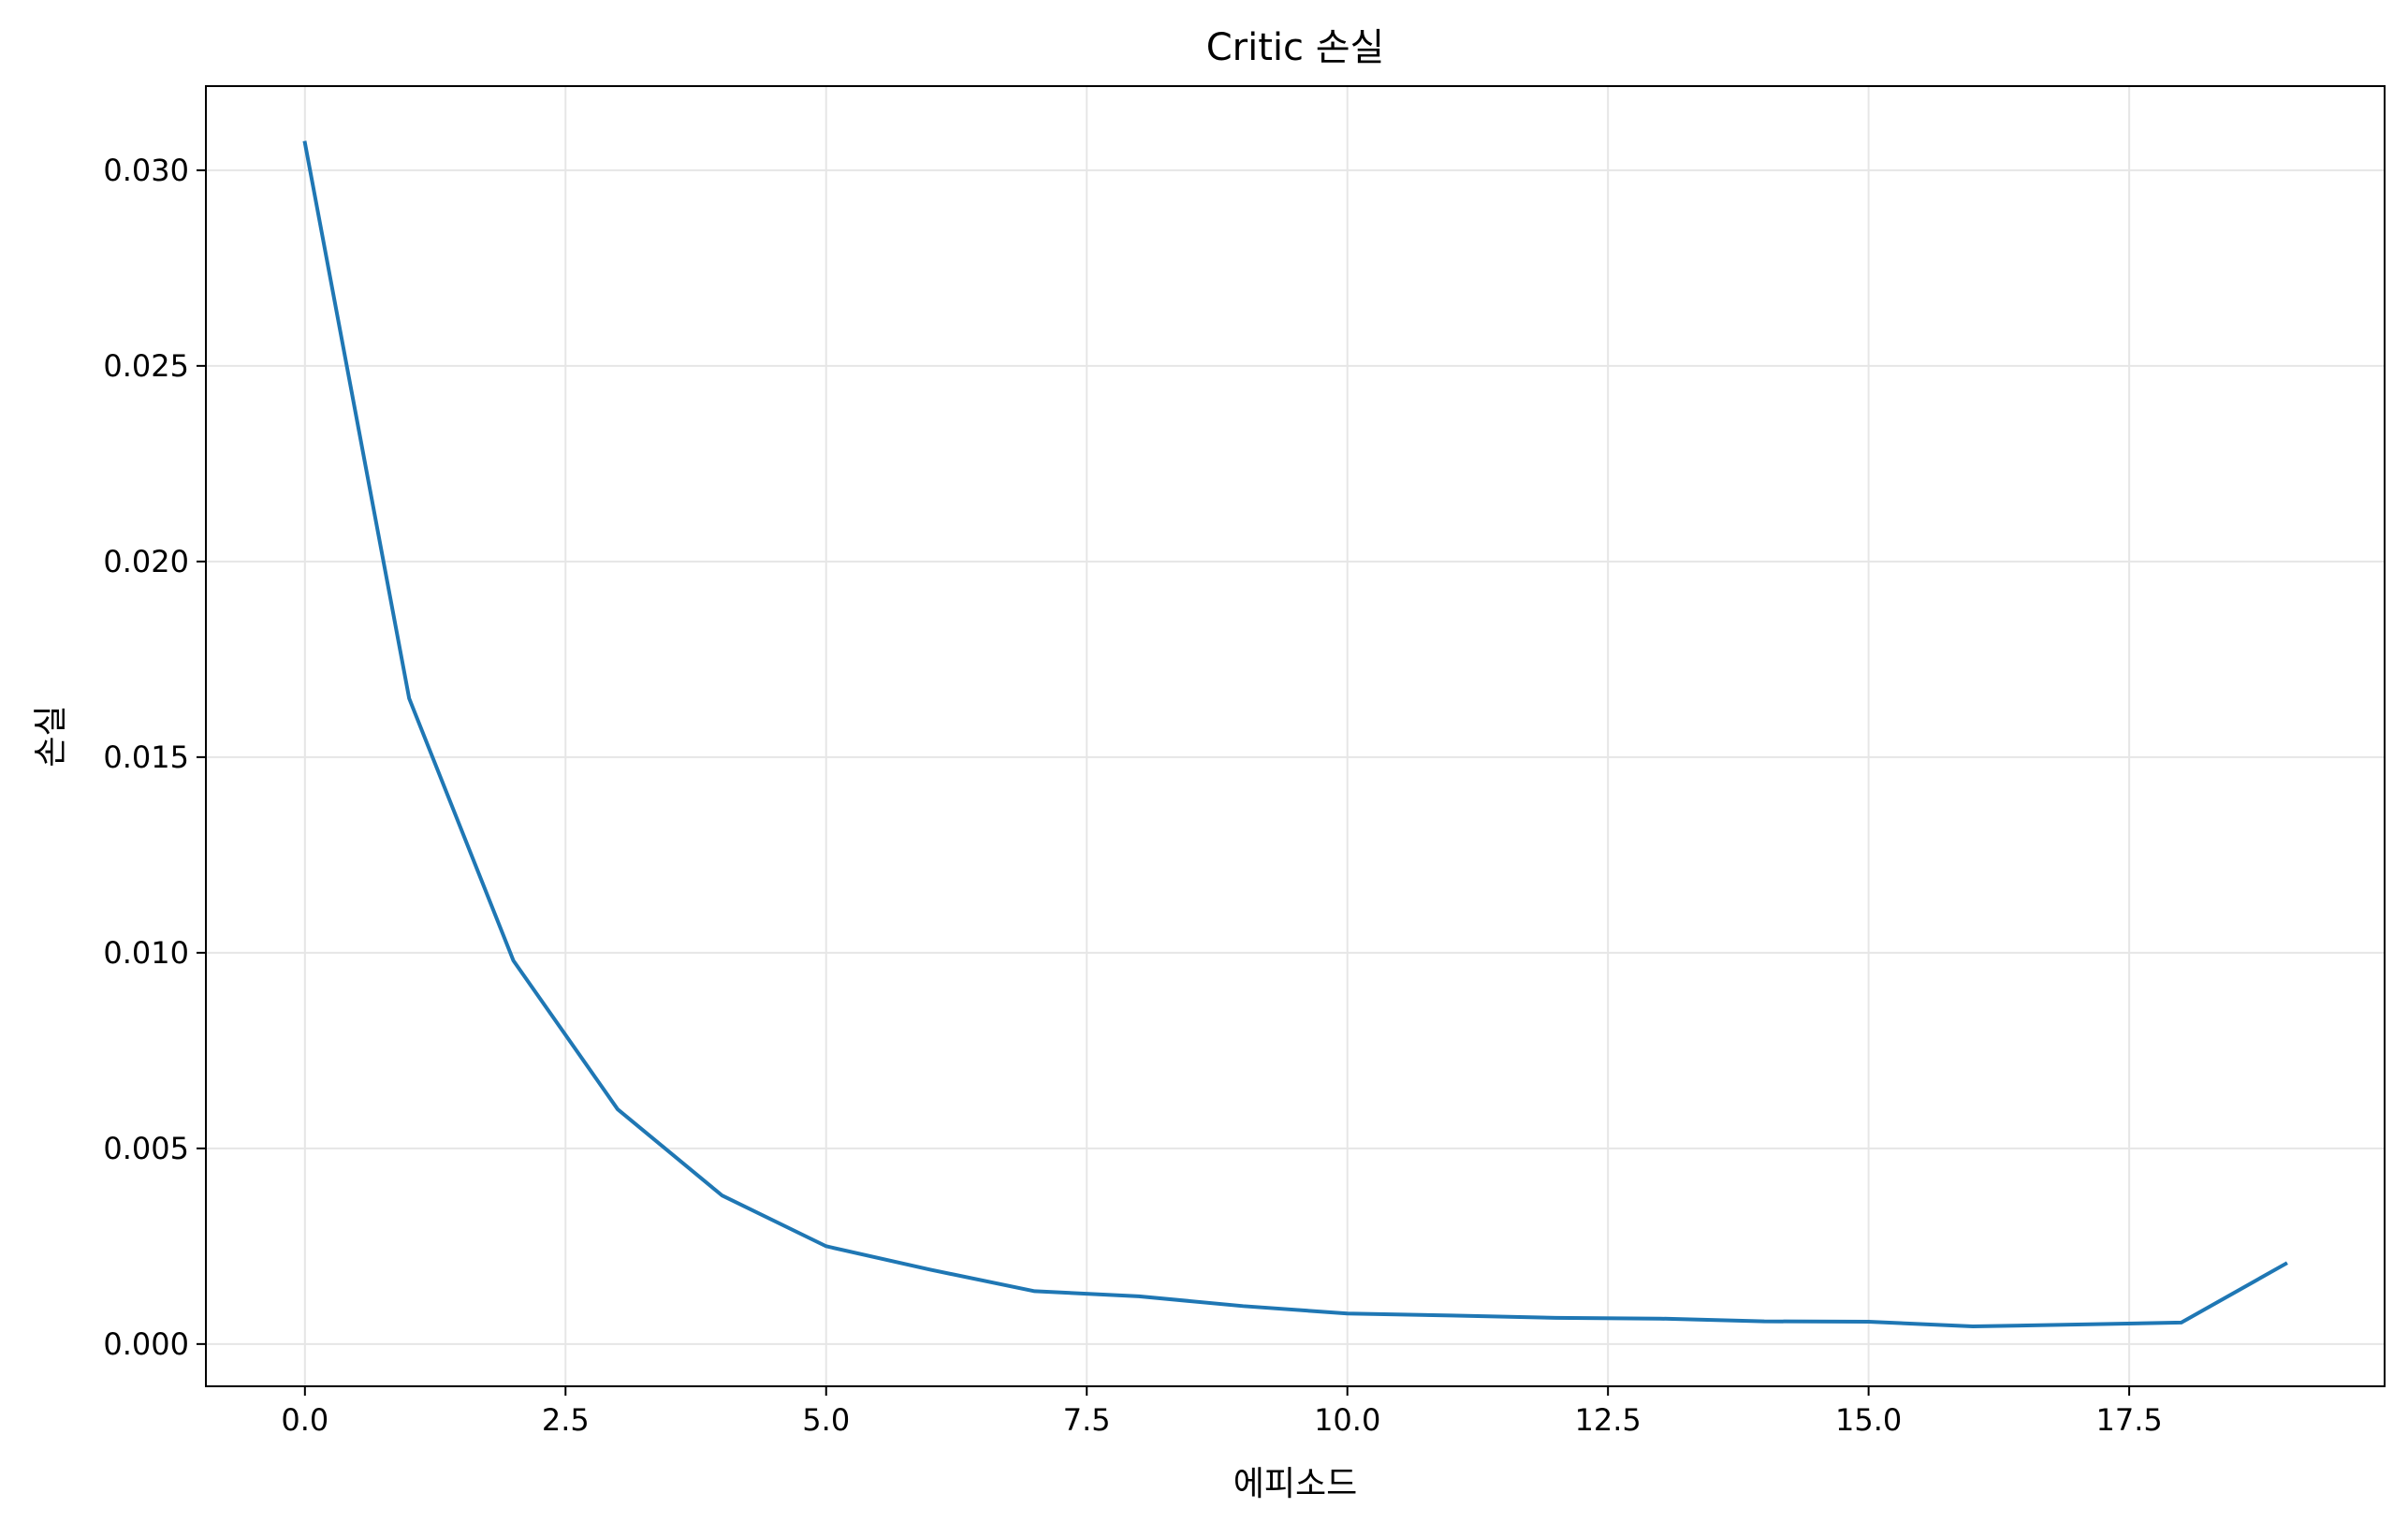 The height and width of the screenshot is (1537, 2408). What do you see at coordinates (1295, 1484) in the screenshot?
I see `x-axis-label: 에피소드` at bounding box center [1295, 1484].